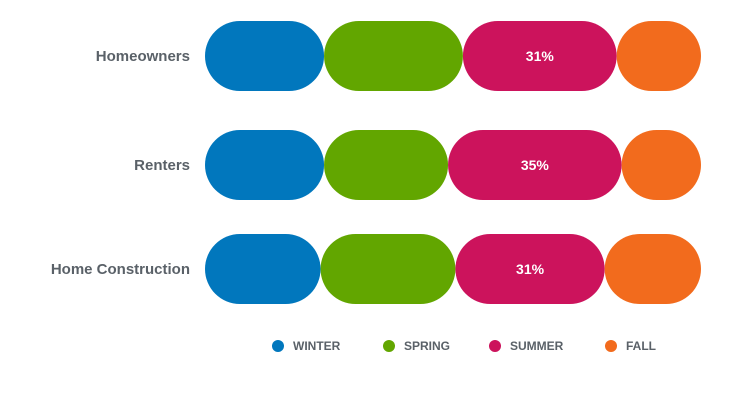 This screenshot has height=404, width=750. I want to click on data-label-summer-home-construction: 31%, so click(530, 269).